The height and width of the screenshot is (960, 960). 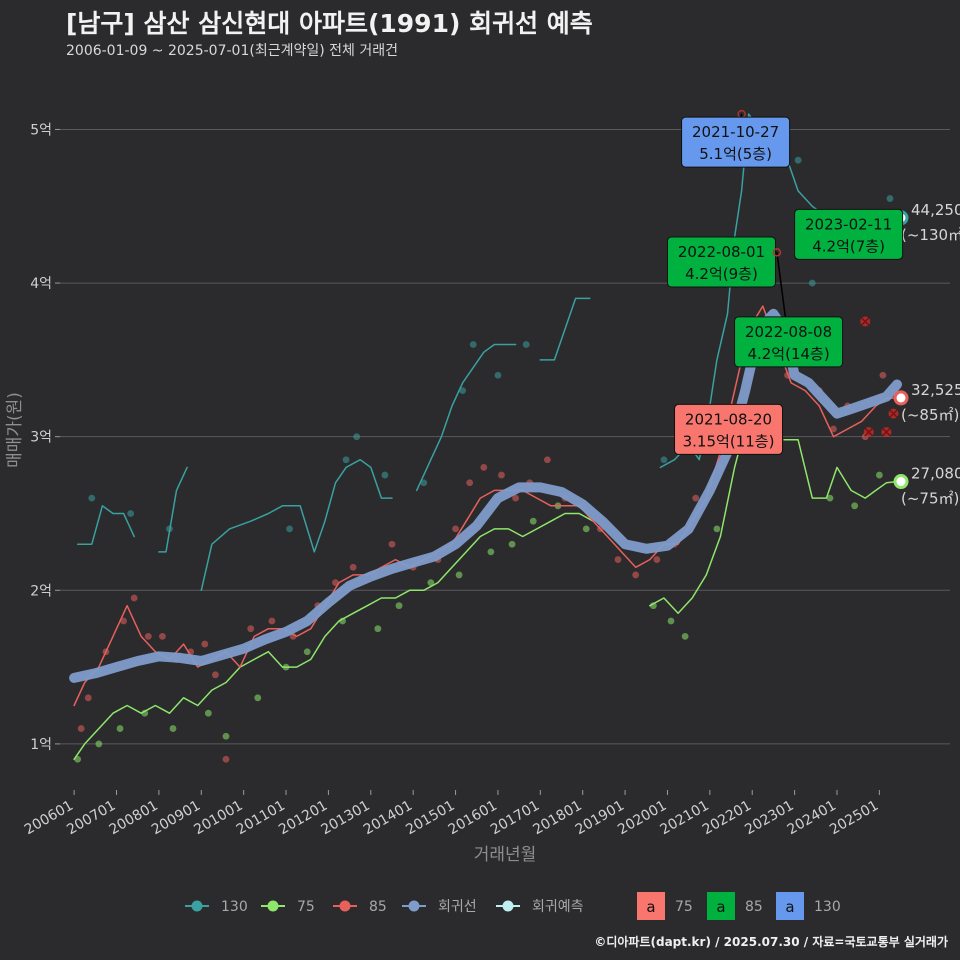 What do you see at coordinates (827, 907) in the screenshot?
I see `legend-swatch-label: 130` at bounding box center [827, 907].